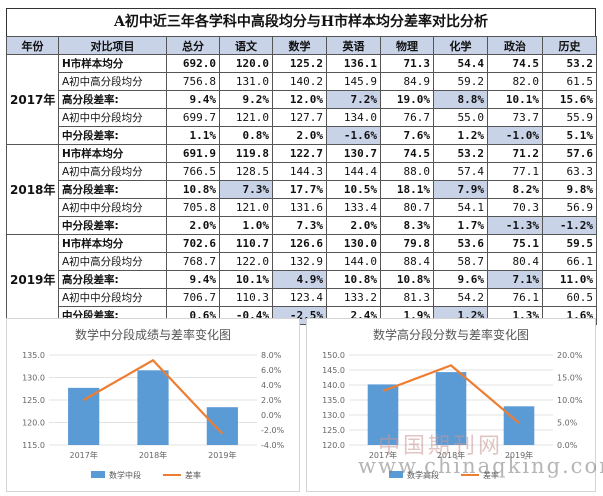 This screenshot has height=496, width=603. What do you see at coordinates (112, 135) in the screenshot?
I see `row-label: 中分段差率:` at bounding box center [112, 135].